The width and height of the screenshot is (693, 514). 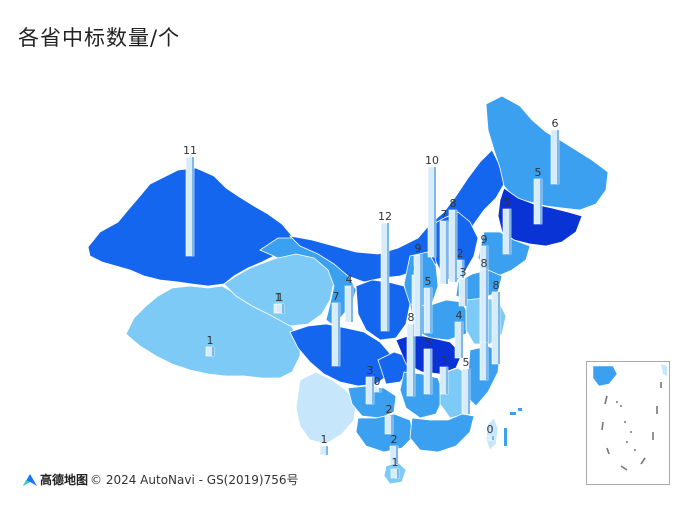 I want to click on bar-26: 3, so click(x=370, y=384).